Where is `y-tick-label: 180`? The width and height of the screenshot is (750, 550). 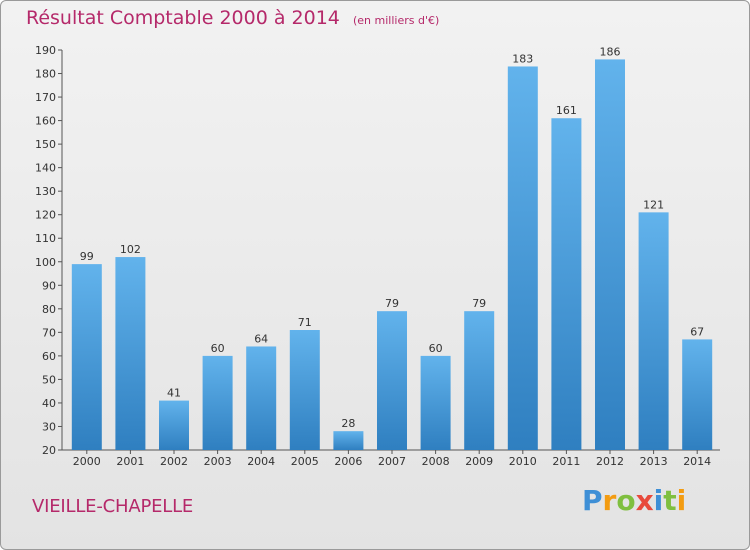
y-tick-label: 180 is located at coordinates (45, 74).